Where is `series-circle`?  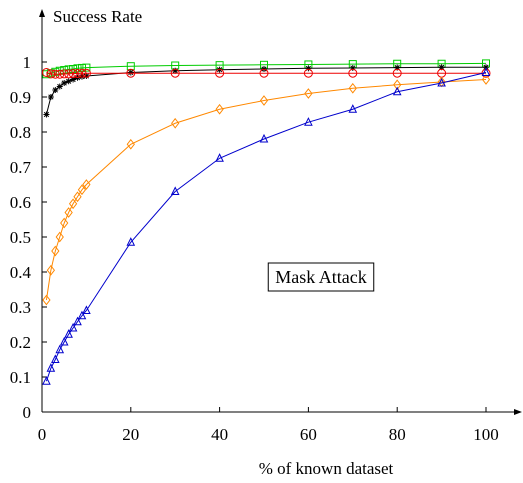
series-circle is located at coordinates (266, 73).